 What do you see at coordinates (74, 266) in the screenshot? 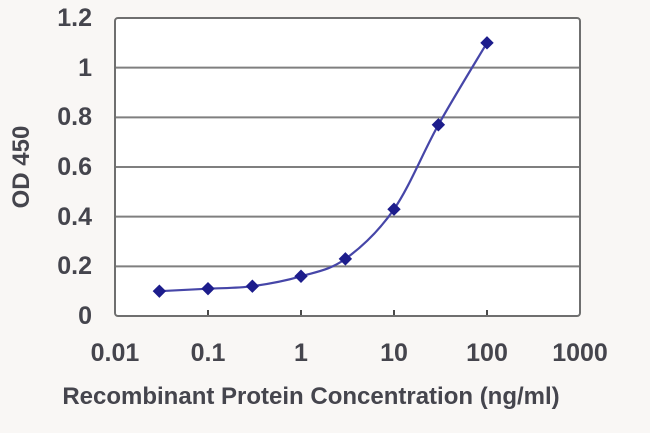
I see `y-axis-tick-label: 0.2` at bounding box center [74, 266].